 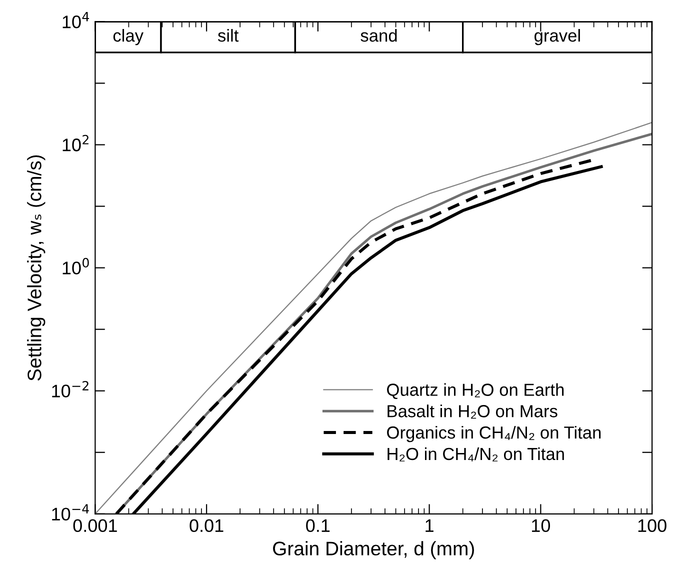 I want to click on x-tick-label: 1, so click(x=430, y=525).